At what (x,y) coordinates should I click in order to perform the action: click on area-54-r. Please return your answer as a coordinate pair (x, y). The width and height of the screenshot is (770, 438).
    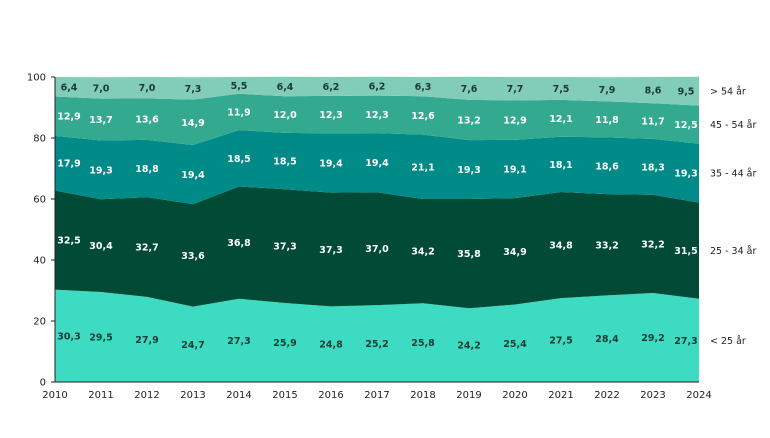
    Looking at the image, I should click on (377, 91).